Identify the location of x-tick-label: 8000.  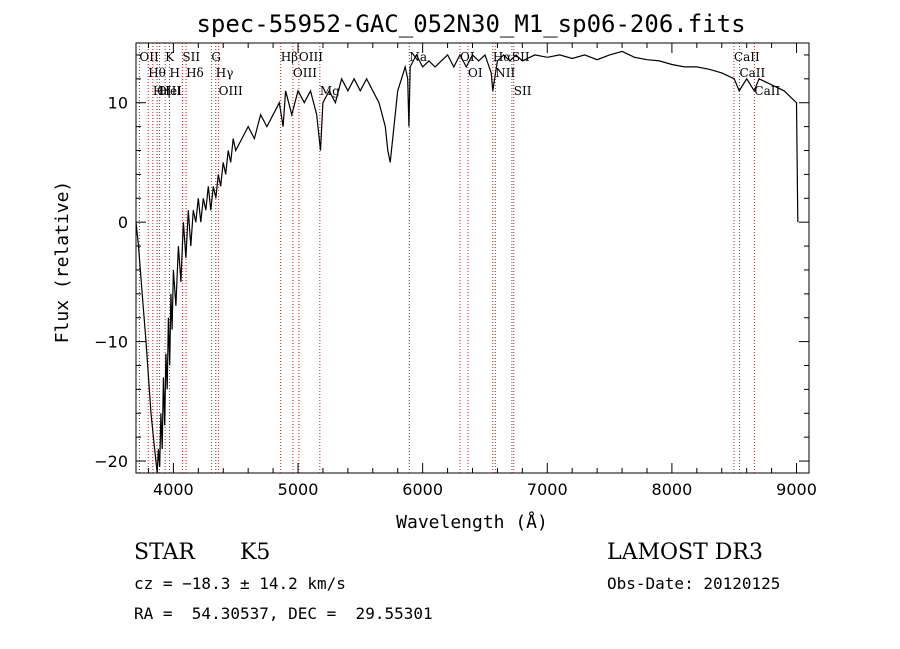
(672, 489).